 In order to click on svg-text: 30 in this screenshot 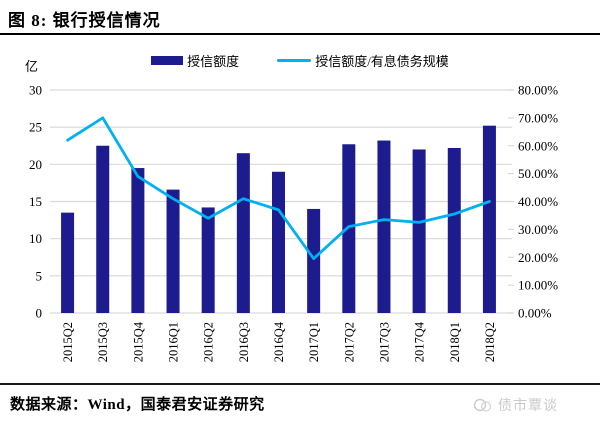, I will do `click(35, 90)`.